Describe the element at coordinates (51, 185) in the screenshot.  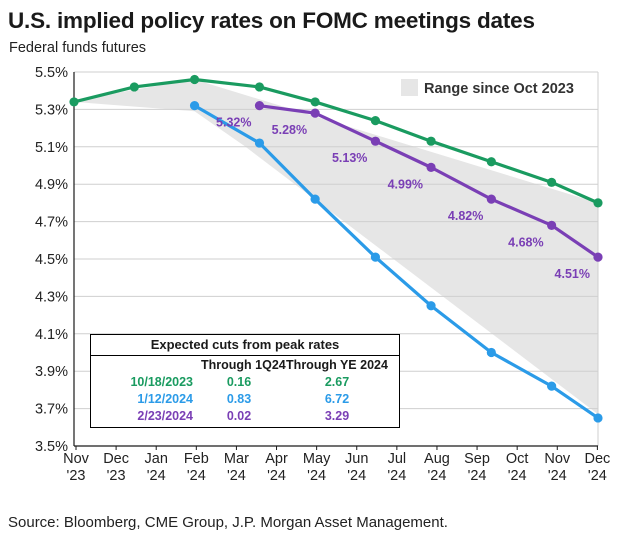
I see `y-tick-label: 4.9%` at that location.